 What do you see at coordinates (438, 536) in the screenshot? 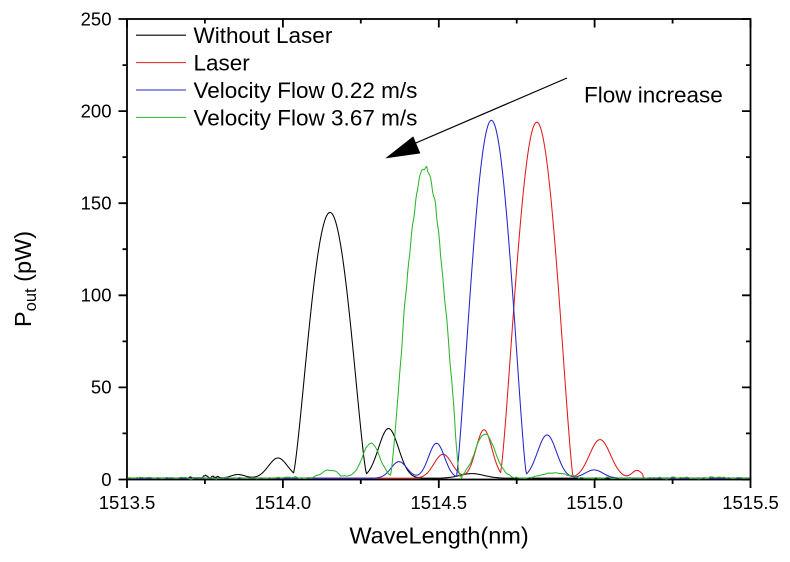
I see `svg-text: WaveLength(nm)` at bounding box center [438, 536].